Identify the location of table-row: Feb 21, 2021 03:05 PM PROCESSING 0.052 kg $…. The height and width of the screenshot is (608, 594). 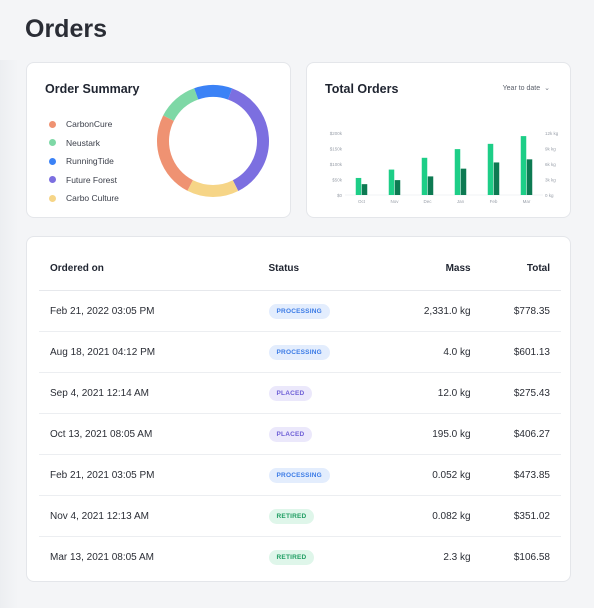
(300, 475).